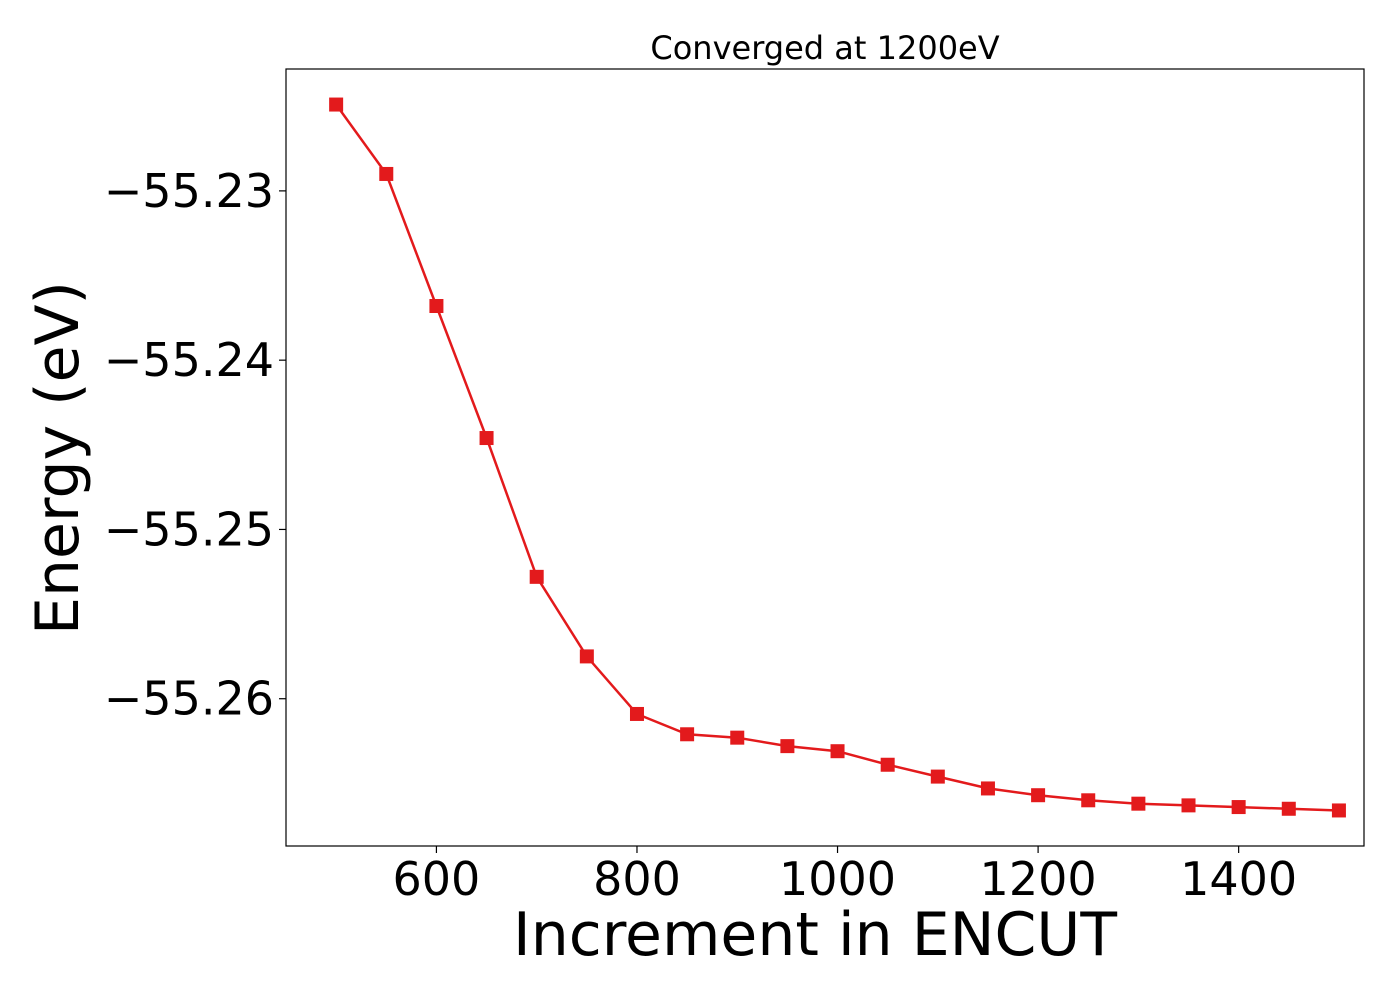 This screenshot has width=1400, height=1000. What do you see at coordinates (189, 360) in the screenshot?
I see `y-tick-label: −55.24` at bounding box center [189, 360].